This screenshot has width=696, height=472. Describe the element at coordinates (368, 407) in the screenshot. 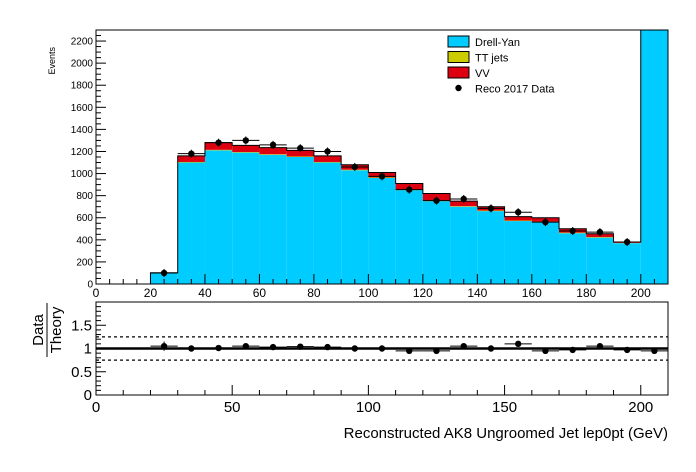

I see `ratio-xtick-label-2: 100` at that location.